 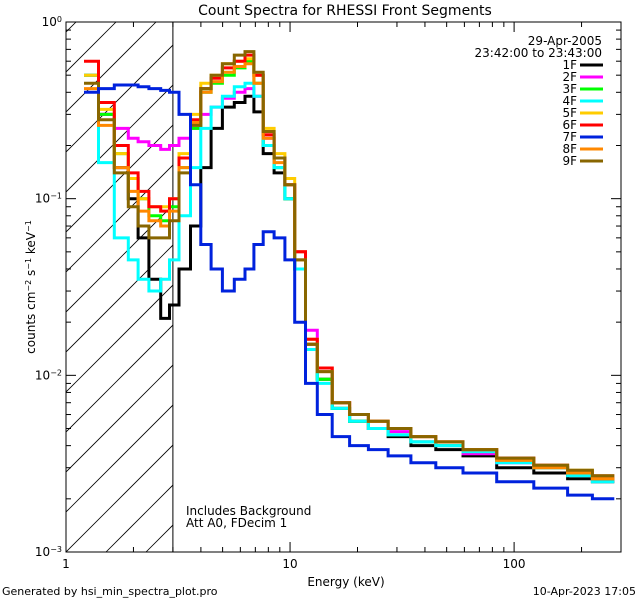 I want to click on y-axis-label: counts cm−2 s−1 keV−1, so click(x=31, y=287).